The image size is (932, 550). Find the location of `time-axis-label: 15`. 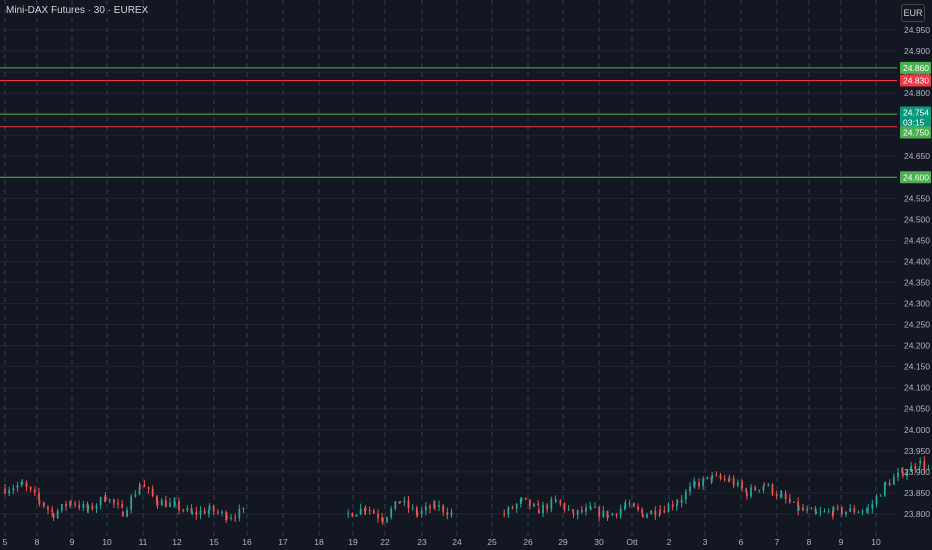

time-axis-label: 15 is located at coordinates (214, 542).